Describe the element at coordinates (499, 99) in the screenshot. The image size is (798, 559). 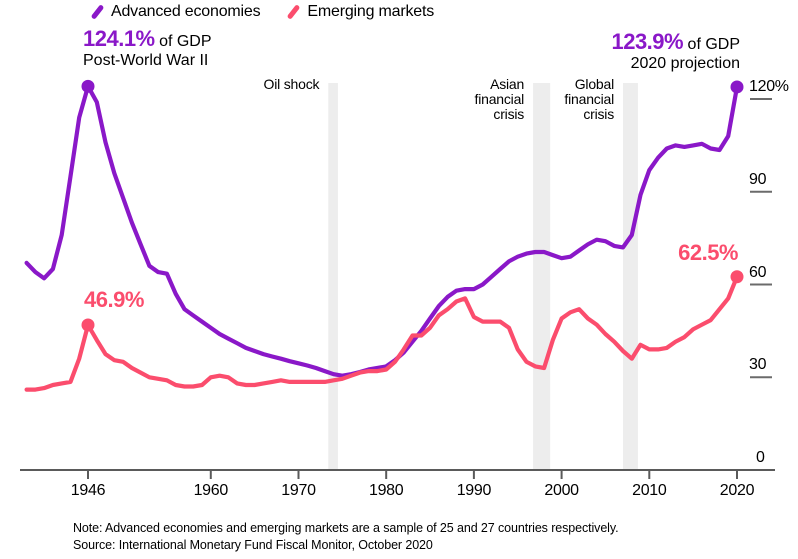
I see `event-label: Asian financial crisis` at that location.